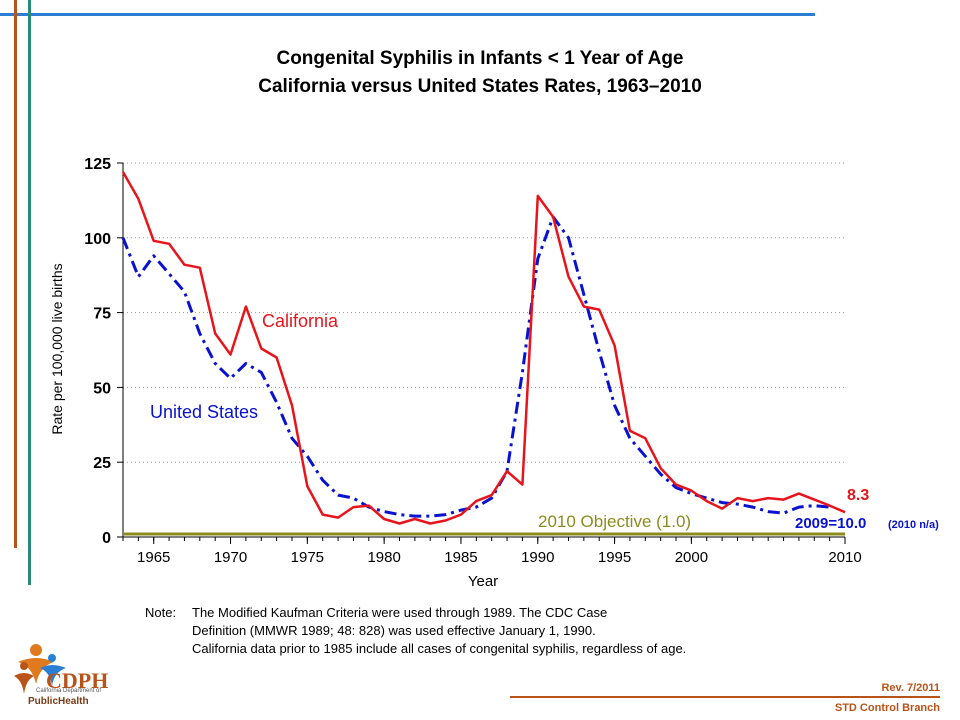 The image size is (960, 720). Describe the element at coordinates (307, 557) in the screenshot. I see `x-tick-label: 1975` at that location.